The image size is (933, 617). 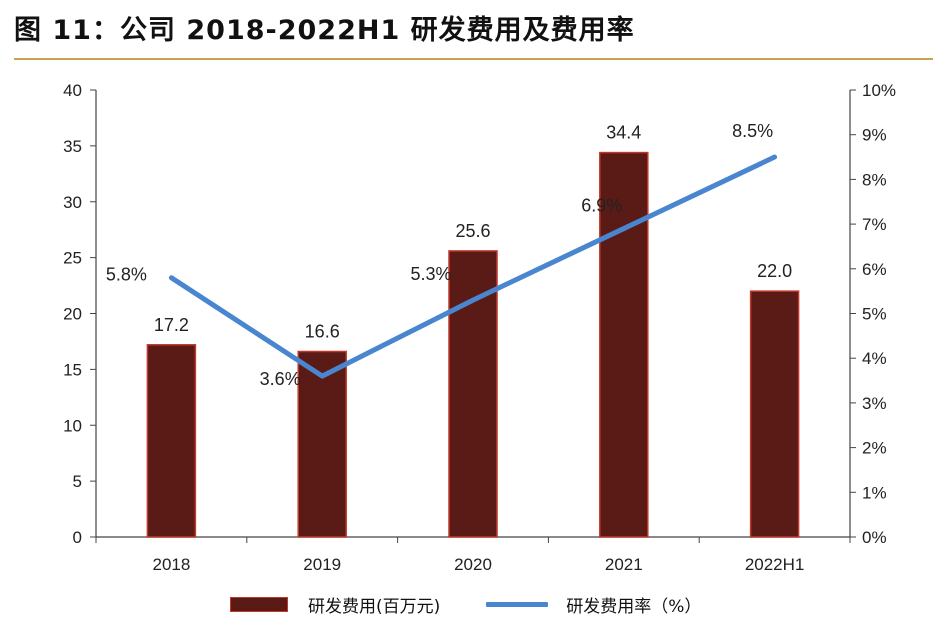 What do you see at coordinates (874, 224) in the screenshot?
I see `right-tick-label: 7%` at bounding box center [874, 224].